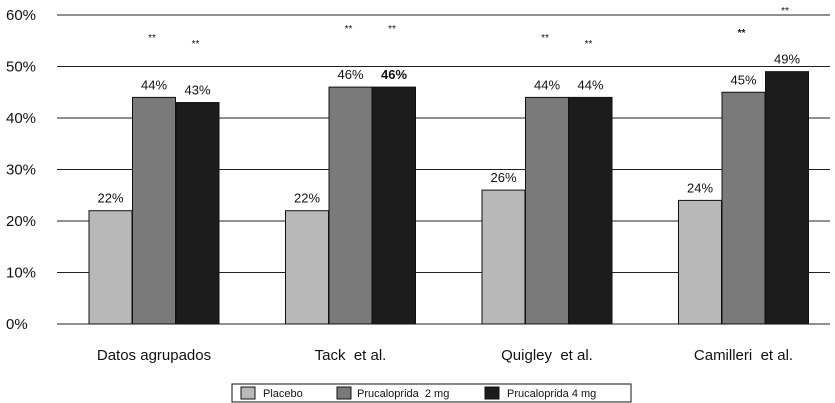  Describe the element at coordinates (787, 59) in the screenshot. I see `bar-value-label: 49%` at that location.